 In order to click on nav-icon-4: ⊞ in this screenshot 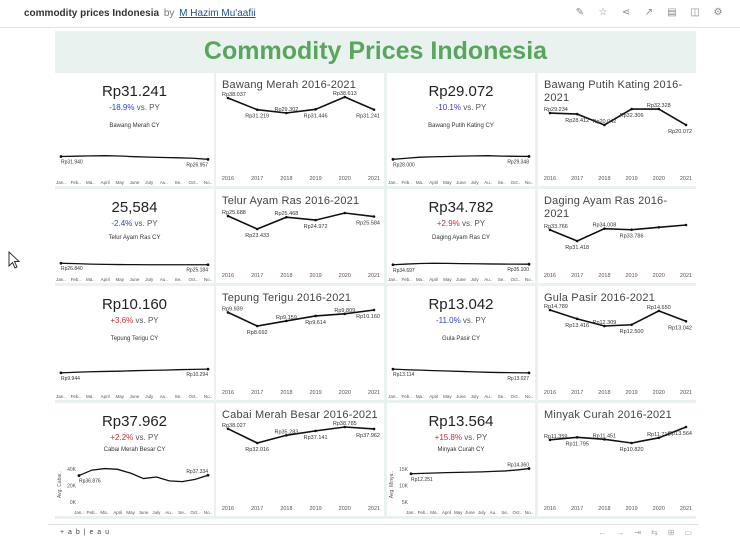, I will do `click(671, 532)`.